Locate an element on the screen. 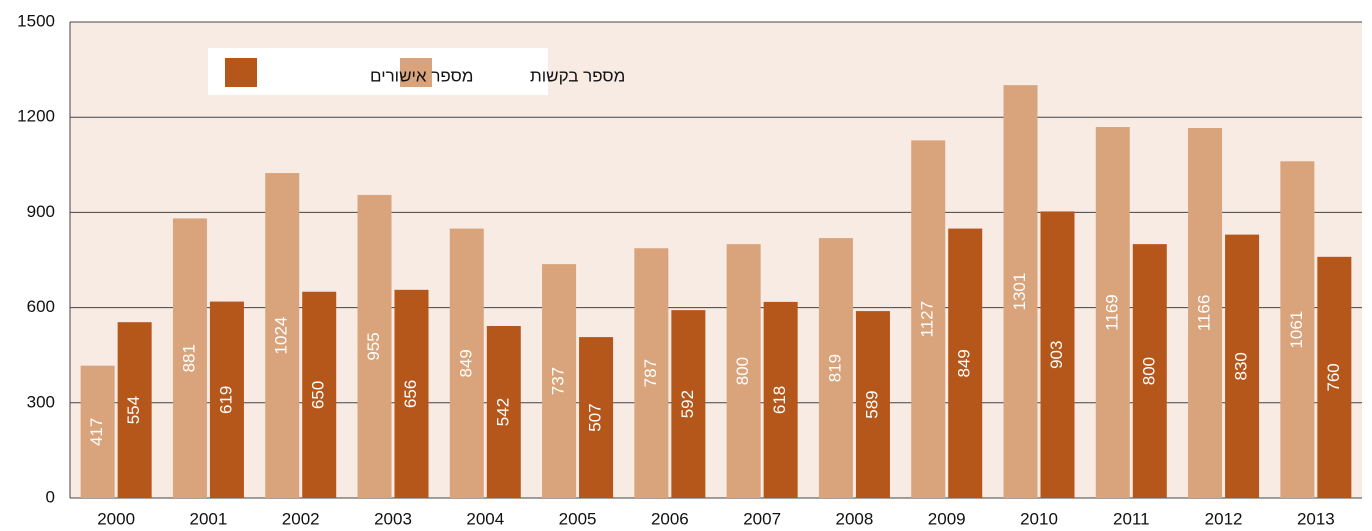 The width and height of the screenshot is (1372, 531). value-label: 1127 is located at coordinates (927, 319).